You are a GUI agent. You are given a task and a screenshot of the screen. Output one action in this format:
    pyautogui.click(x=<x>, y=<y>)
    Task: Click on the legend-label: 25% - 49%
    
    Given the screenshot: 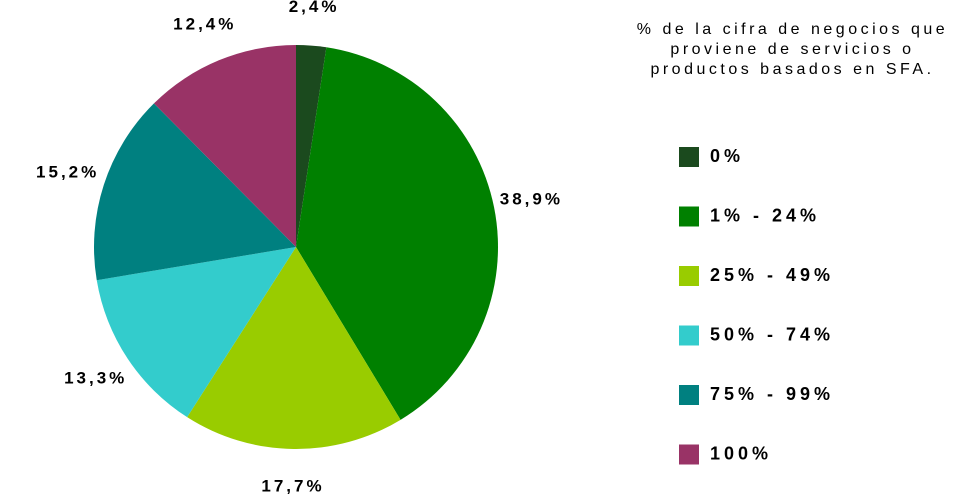 What is the action you would take?
    pyautogui.click(x=772, y=275)
    